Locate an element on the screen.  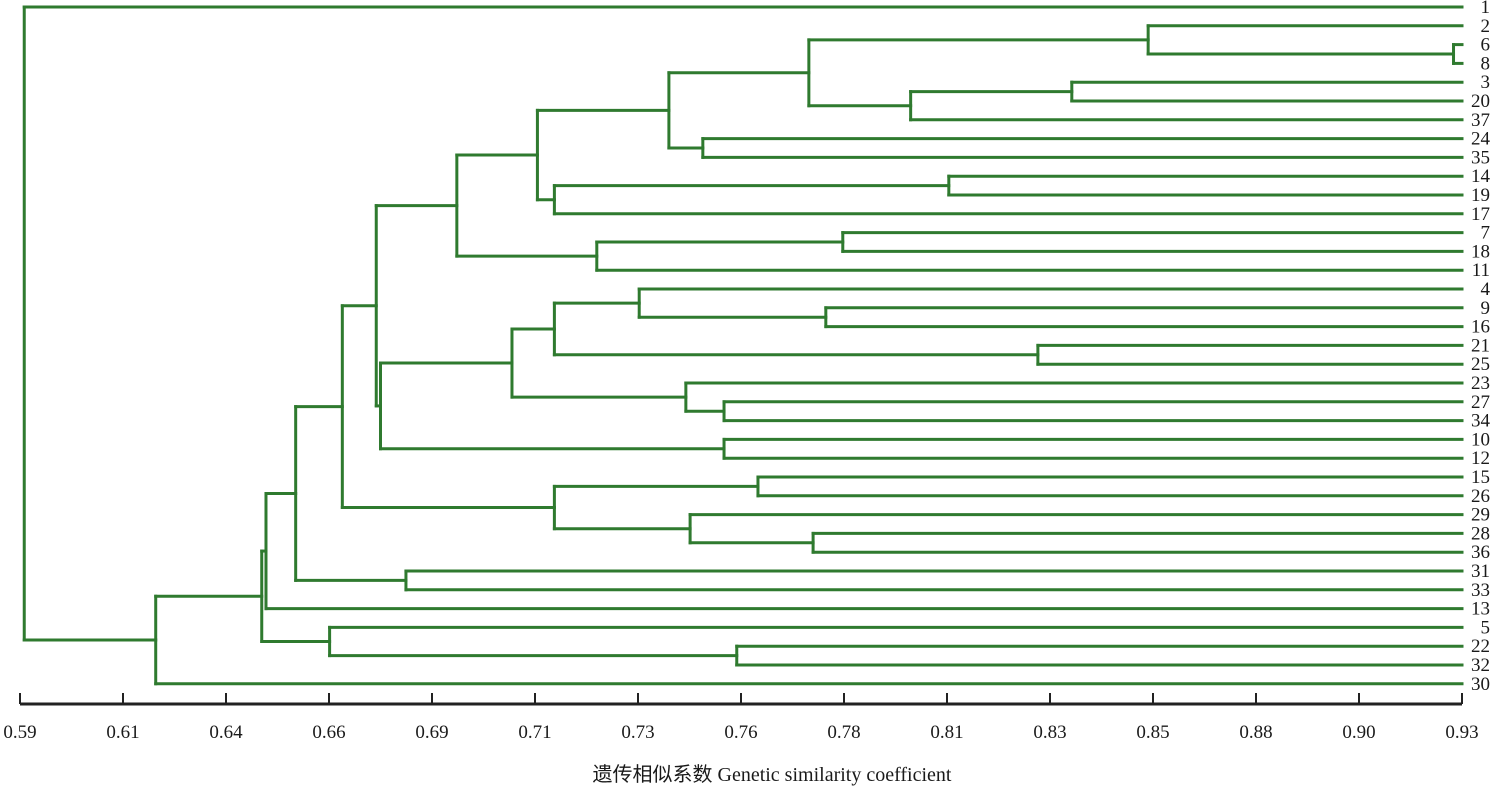
leaf-label-9: 9 is located at coordinates (1486, 308).